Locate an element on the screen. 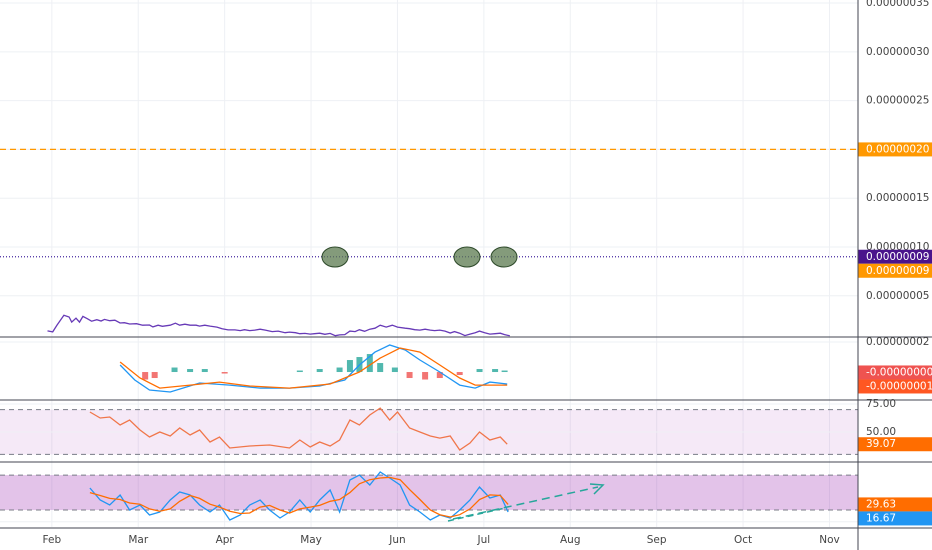  y-tick-label: 75.00 is located at coordinates (881, 404).